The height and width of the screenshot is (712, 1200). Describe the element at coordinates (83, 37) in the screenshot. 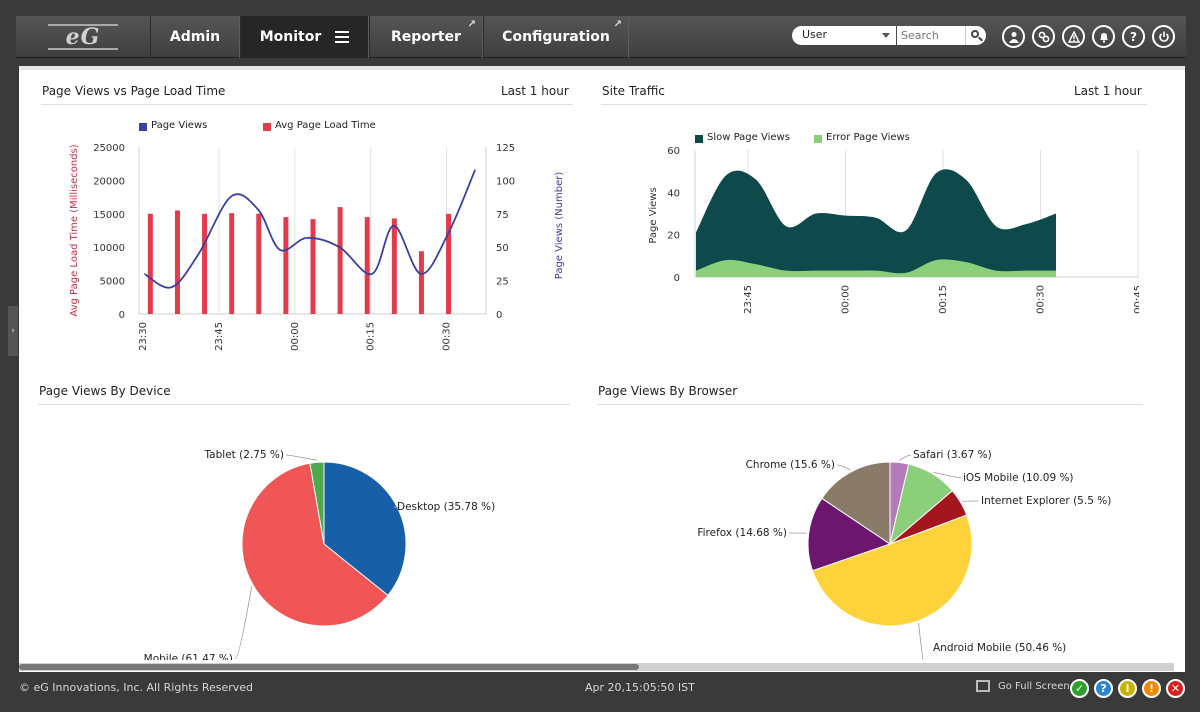

I see `eg-logo: eG` at that location.